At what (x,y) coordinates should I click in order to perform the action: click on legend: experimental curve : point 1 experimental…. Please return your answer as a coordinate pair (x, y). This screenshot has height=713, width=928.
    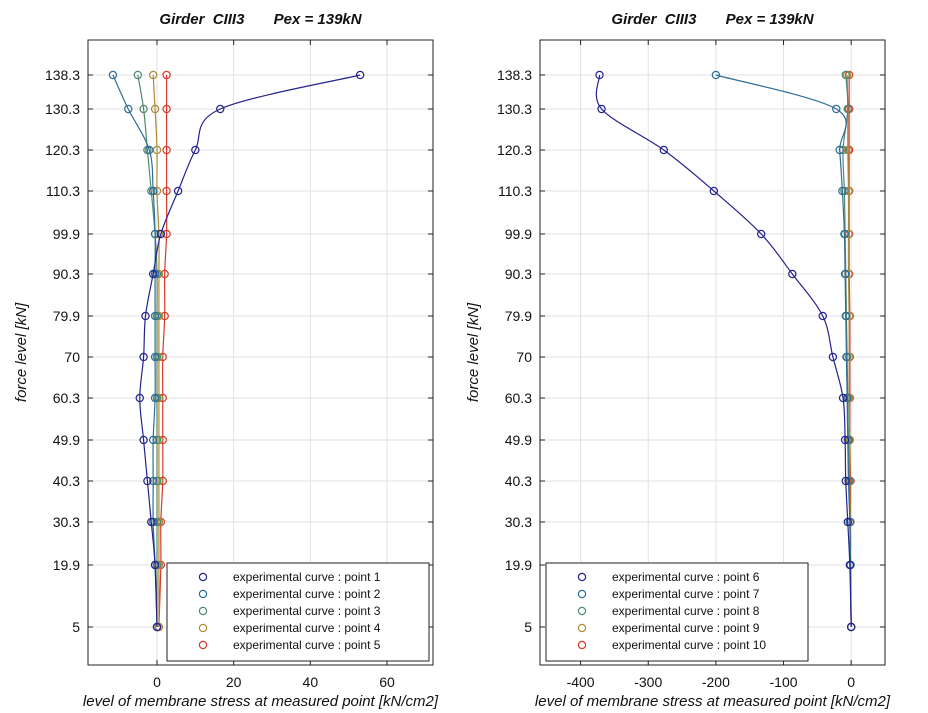
    Looking at the image, I should click on (298, 612).